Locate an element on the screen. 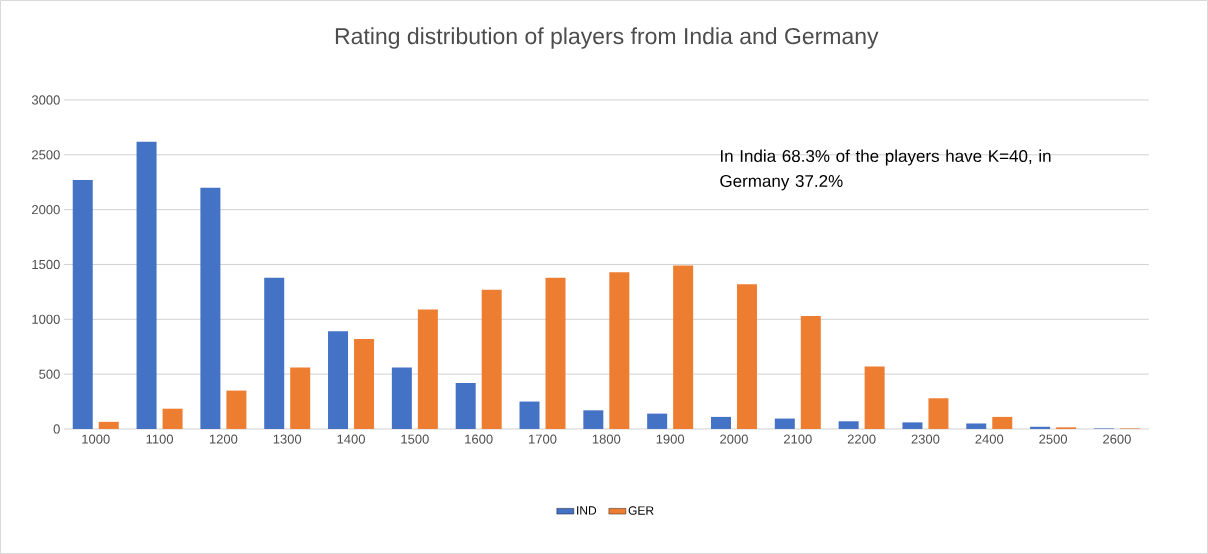  legend-label: GER is located at coordinates (641, 510).